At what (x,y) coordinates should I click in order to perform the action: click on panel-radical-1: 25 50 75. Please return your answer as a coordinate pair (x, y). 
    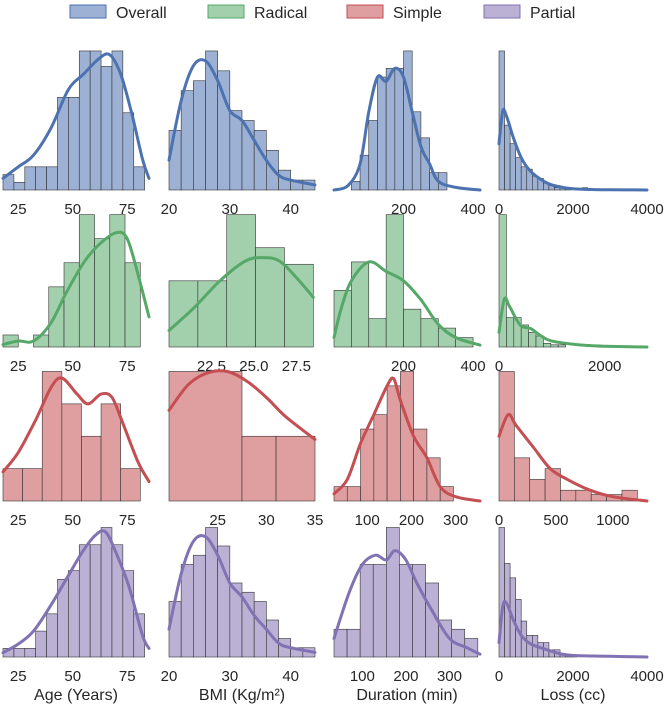
    Looking at the image, I should click on (76, 294).